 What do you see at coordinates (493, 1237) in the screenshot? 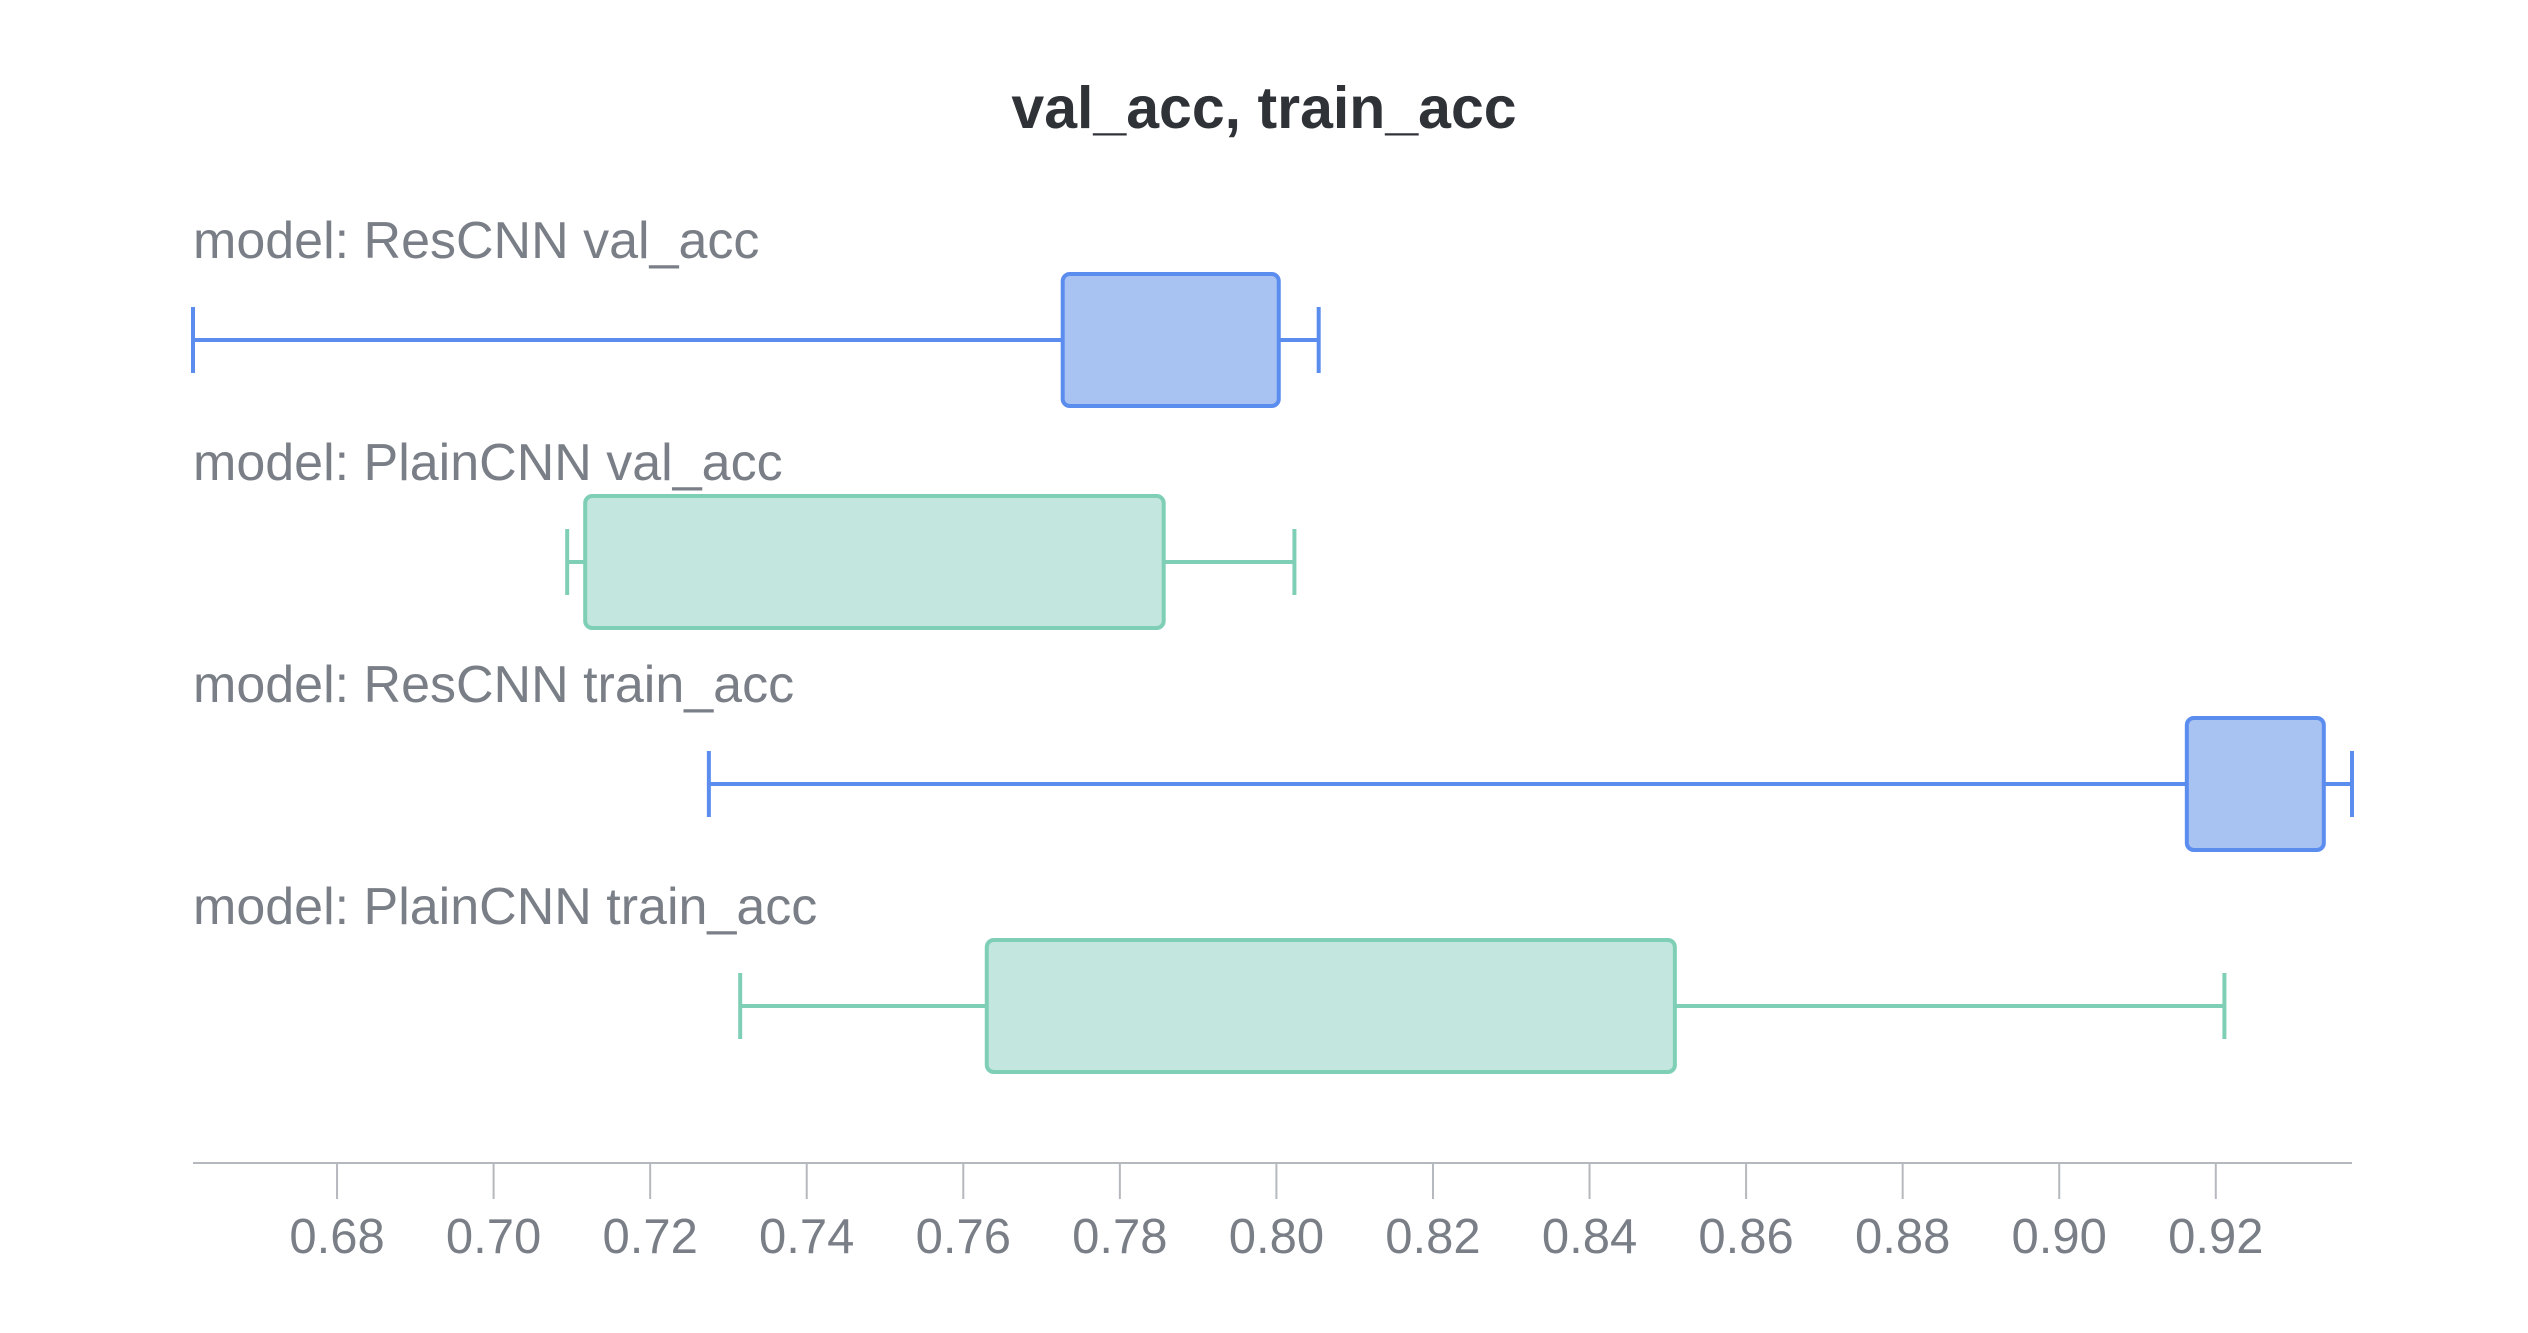
I see `x-tick-label: 0.70` at bounding box center [493, 1237].